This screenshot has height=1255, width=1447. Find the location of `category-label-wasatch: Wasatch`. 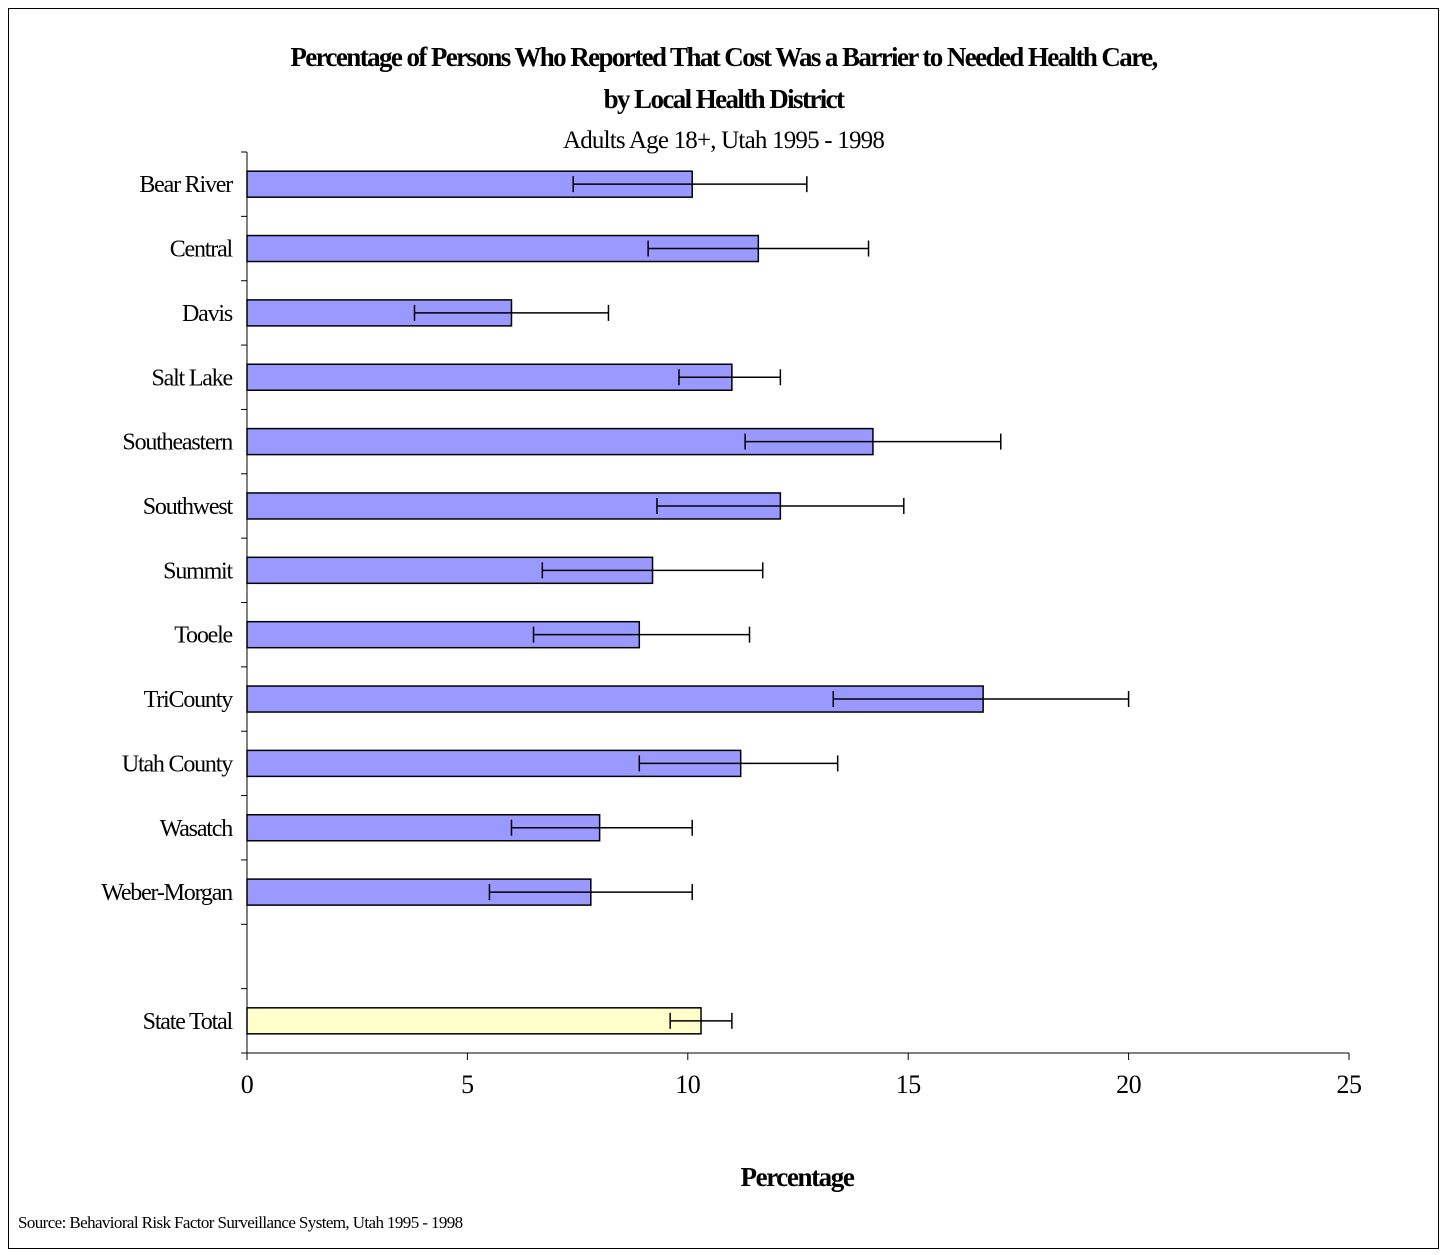

category-label-wasatch: Wasatch is located at coordinates (196, 829).